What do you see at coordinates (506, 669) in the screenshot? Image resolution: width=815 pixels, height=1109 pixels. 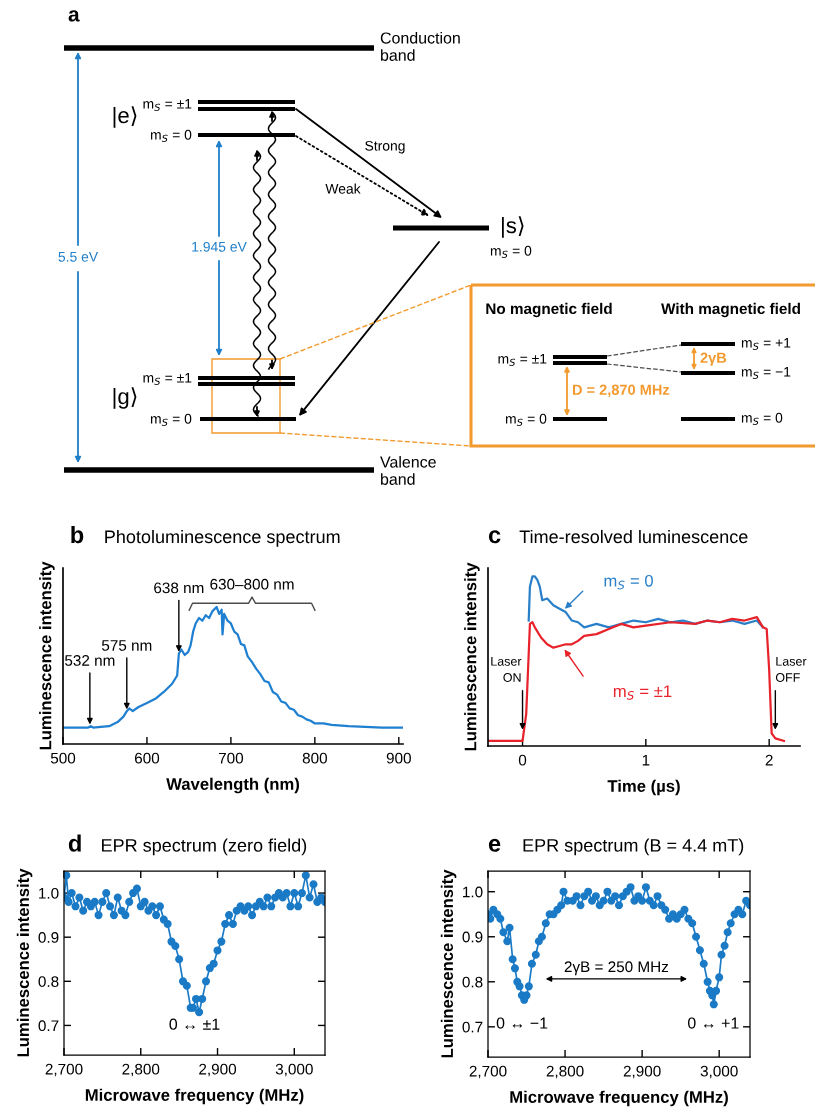 I see `annotation: Laser ON` at bounding box center [506, 669].